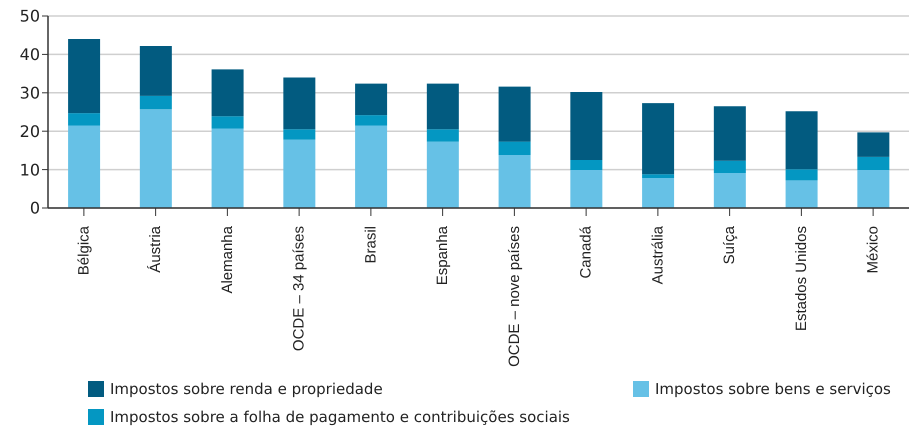  I want to click on x-tick-label: Brasil, so click(371, 245).